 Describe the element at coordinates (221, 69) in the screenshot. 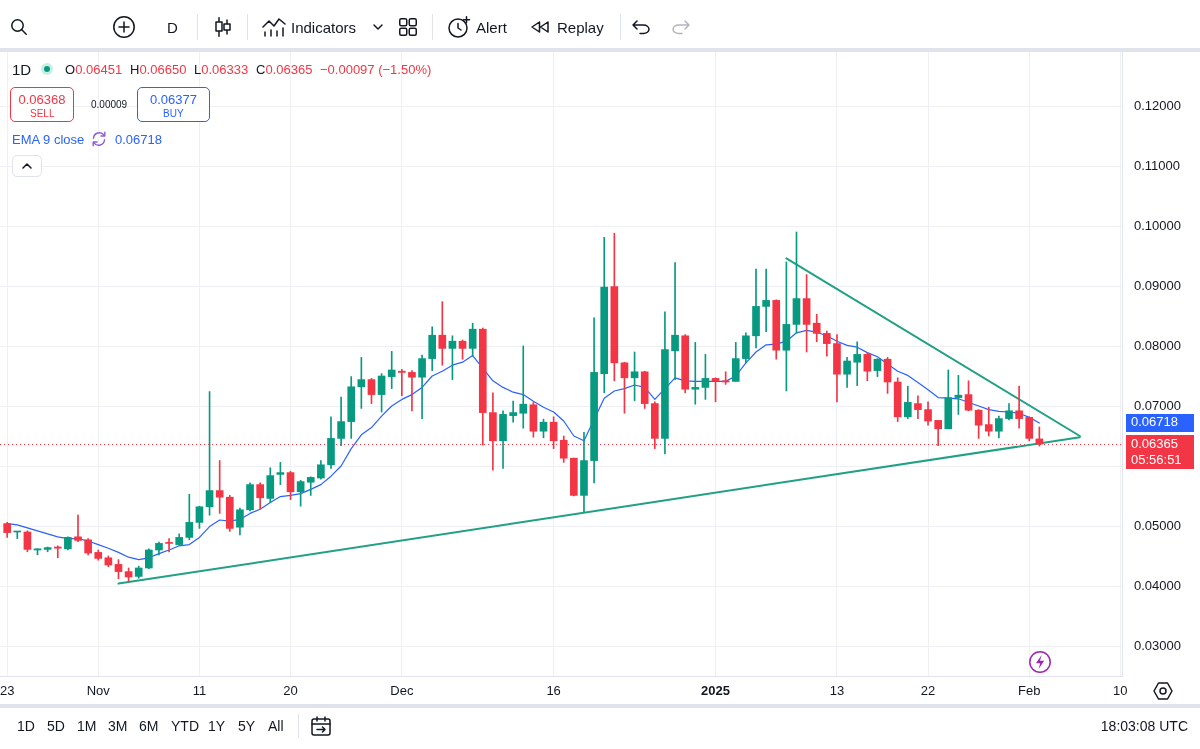

I see `annotation: L0.06333` at that location.